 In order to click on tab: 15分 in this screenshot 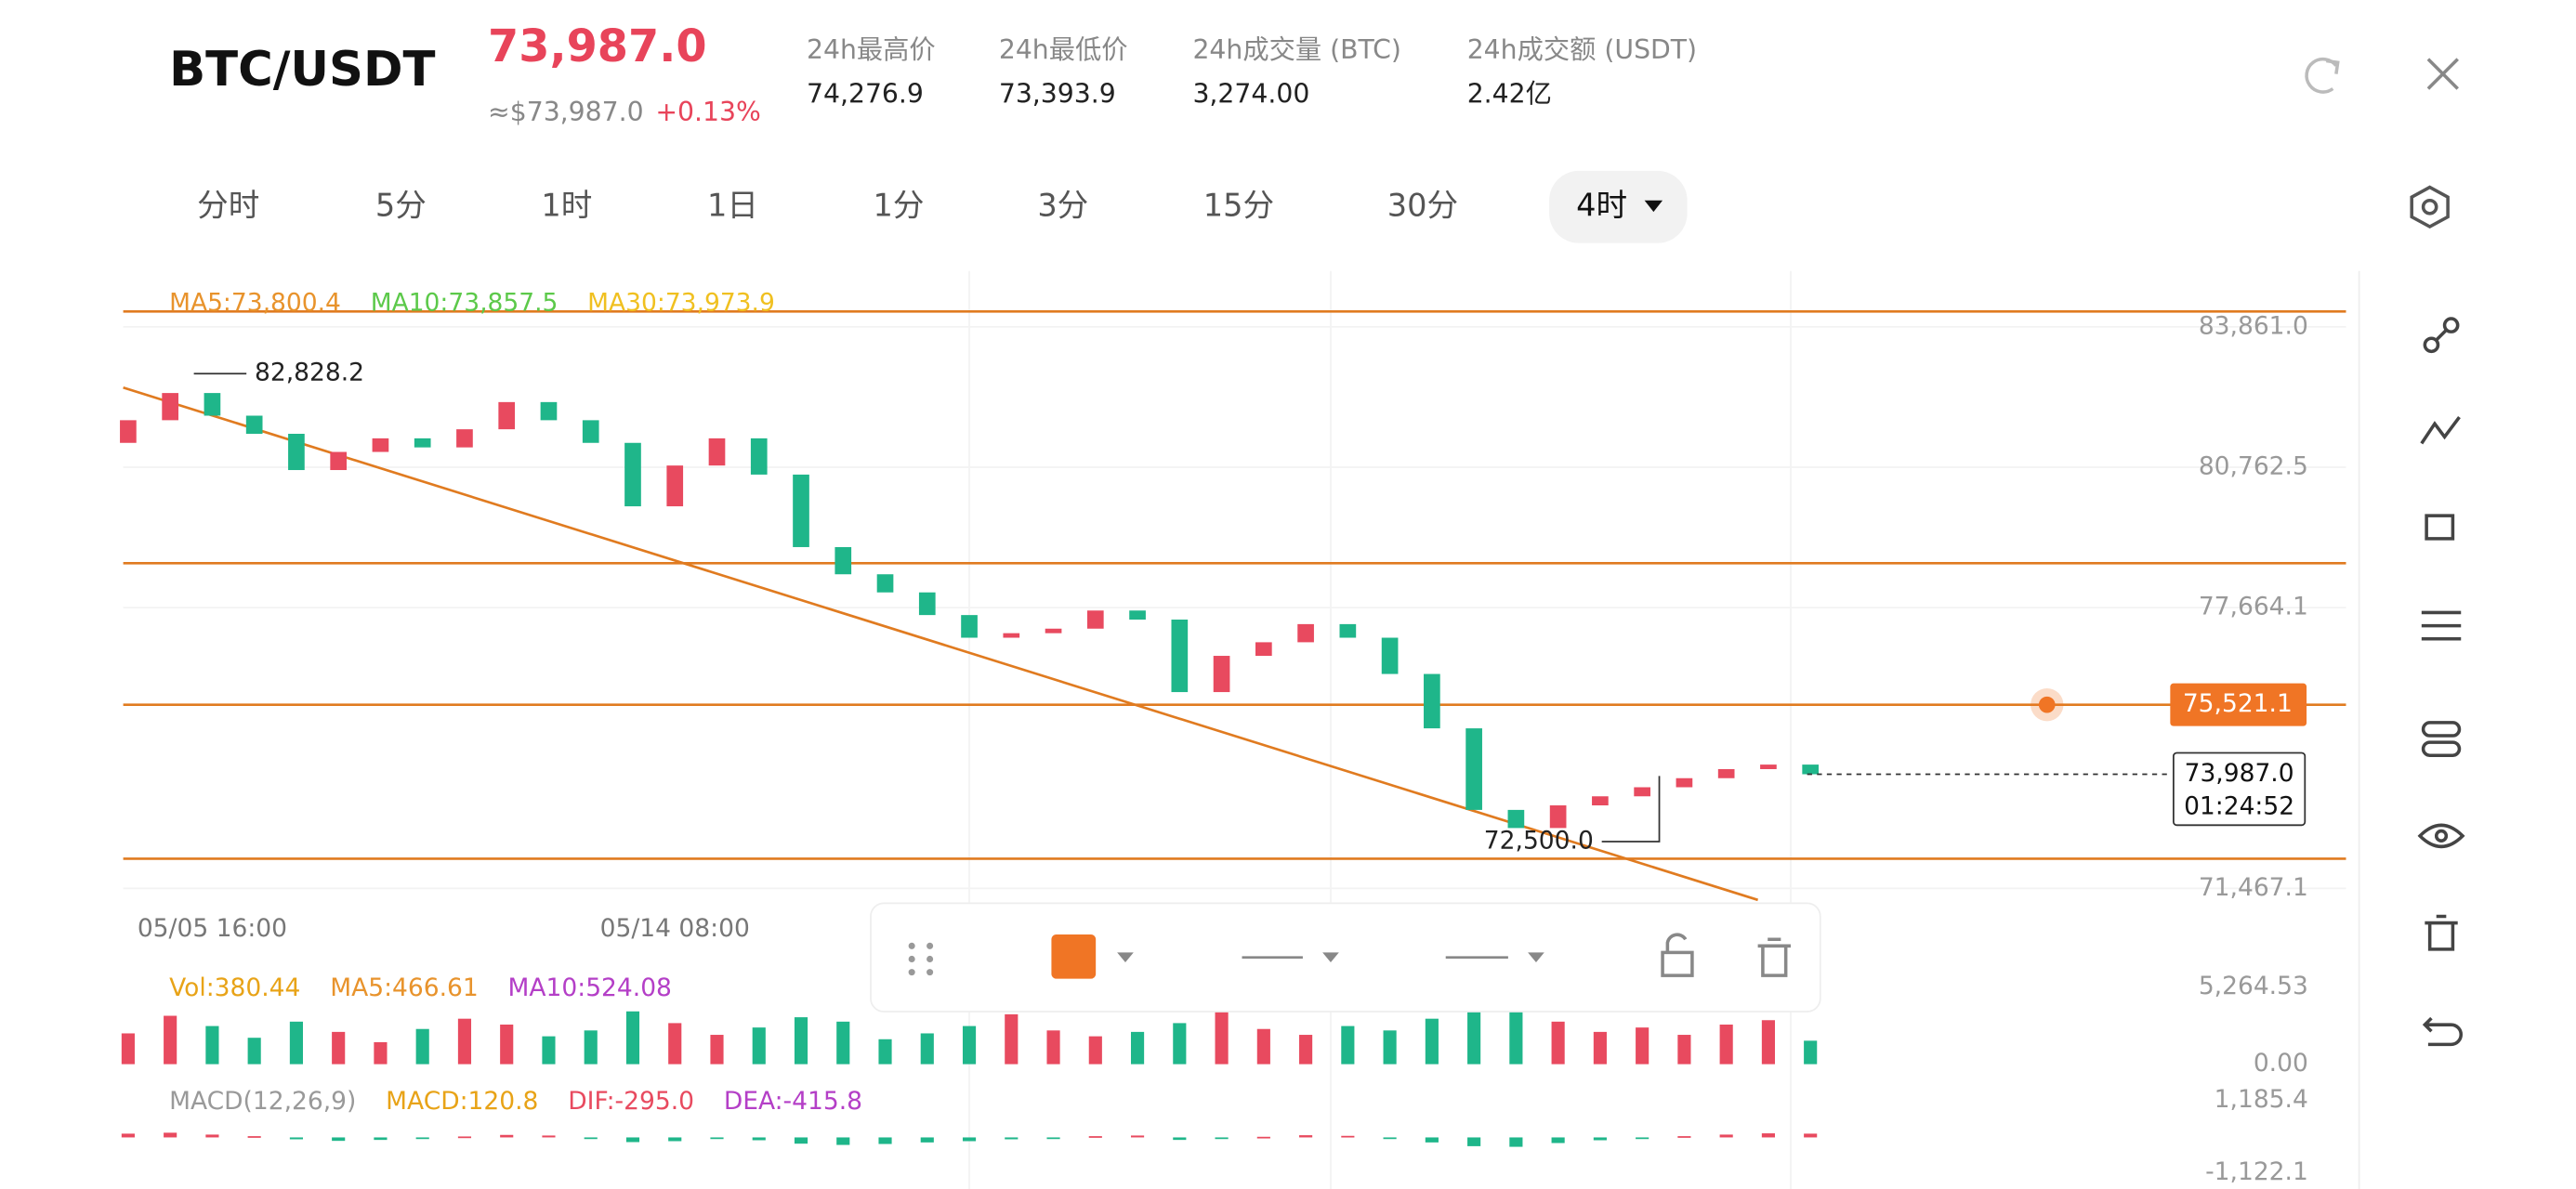, I will do `click(1238, 205)`.